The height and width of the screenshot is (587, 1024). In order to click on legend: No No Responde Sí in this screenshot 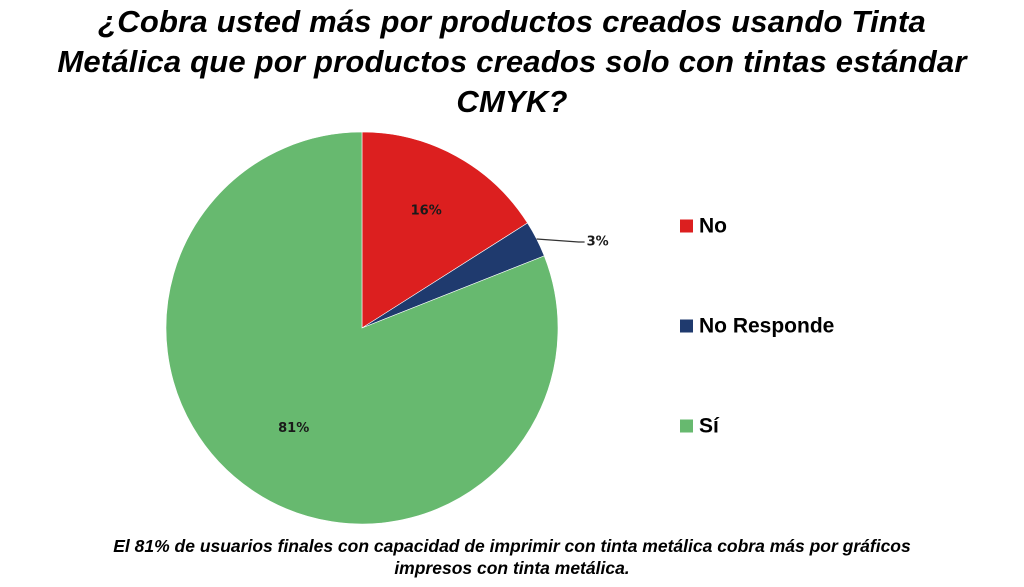, I will do `click(757, 326)`.